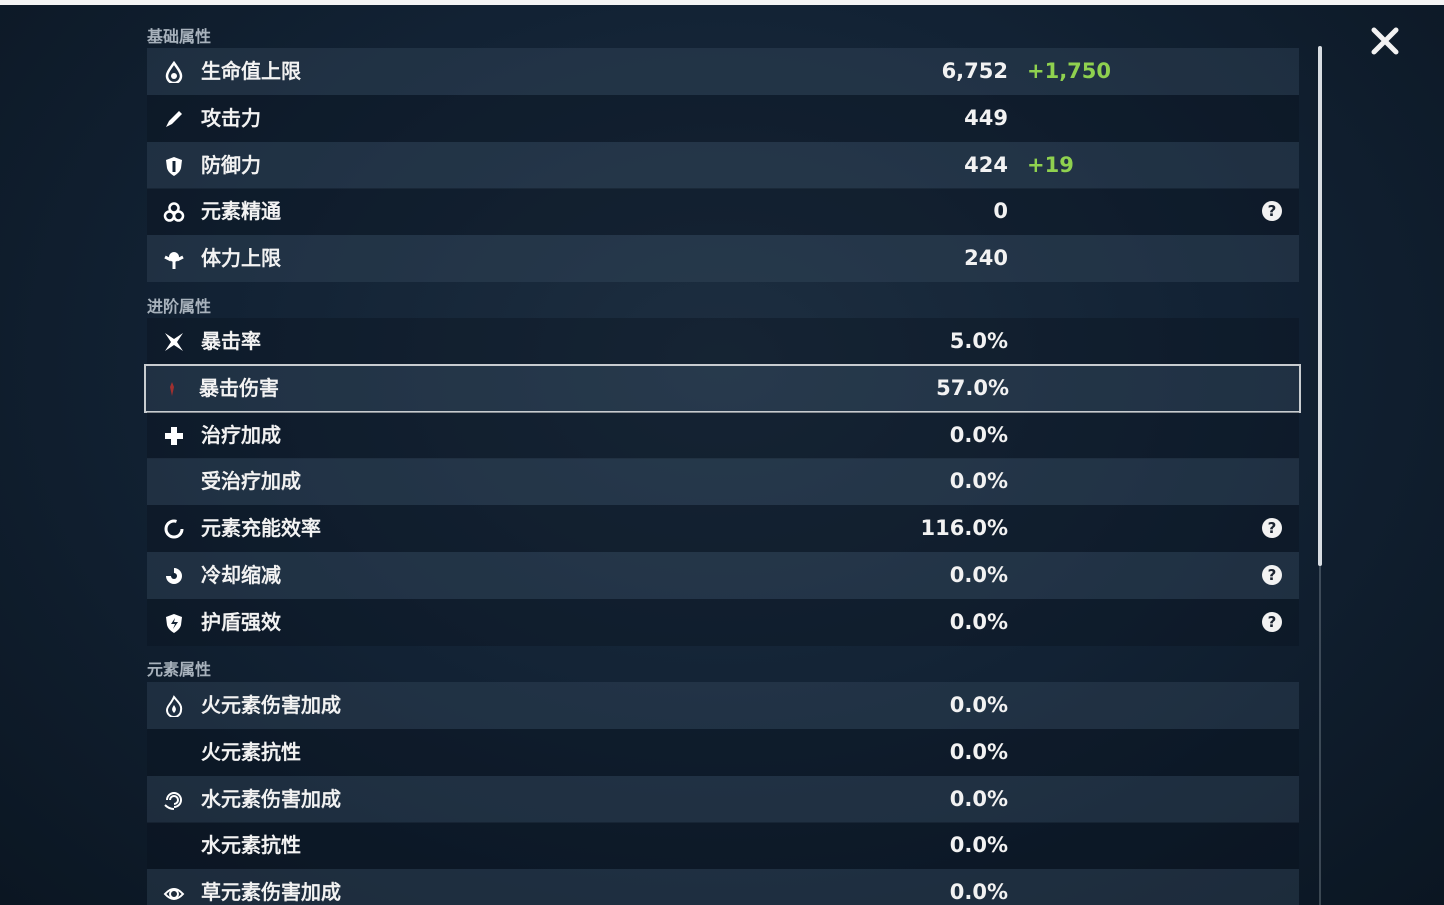  What do you see at coordinates (723, 752) in the screenshot?
I see `stat-row: 火元素抗性 0.0%` at bounding box center [723, 752].